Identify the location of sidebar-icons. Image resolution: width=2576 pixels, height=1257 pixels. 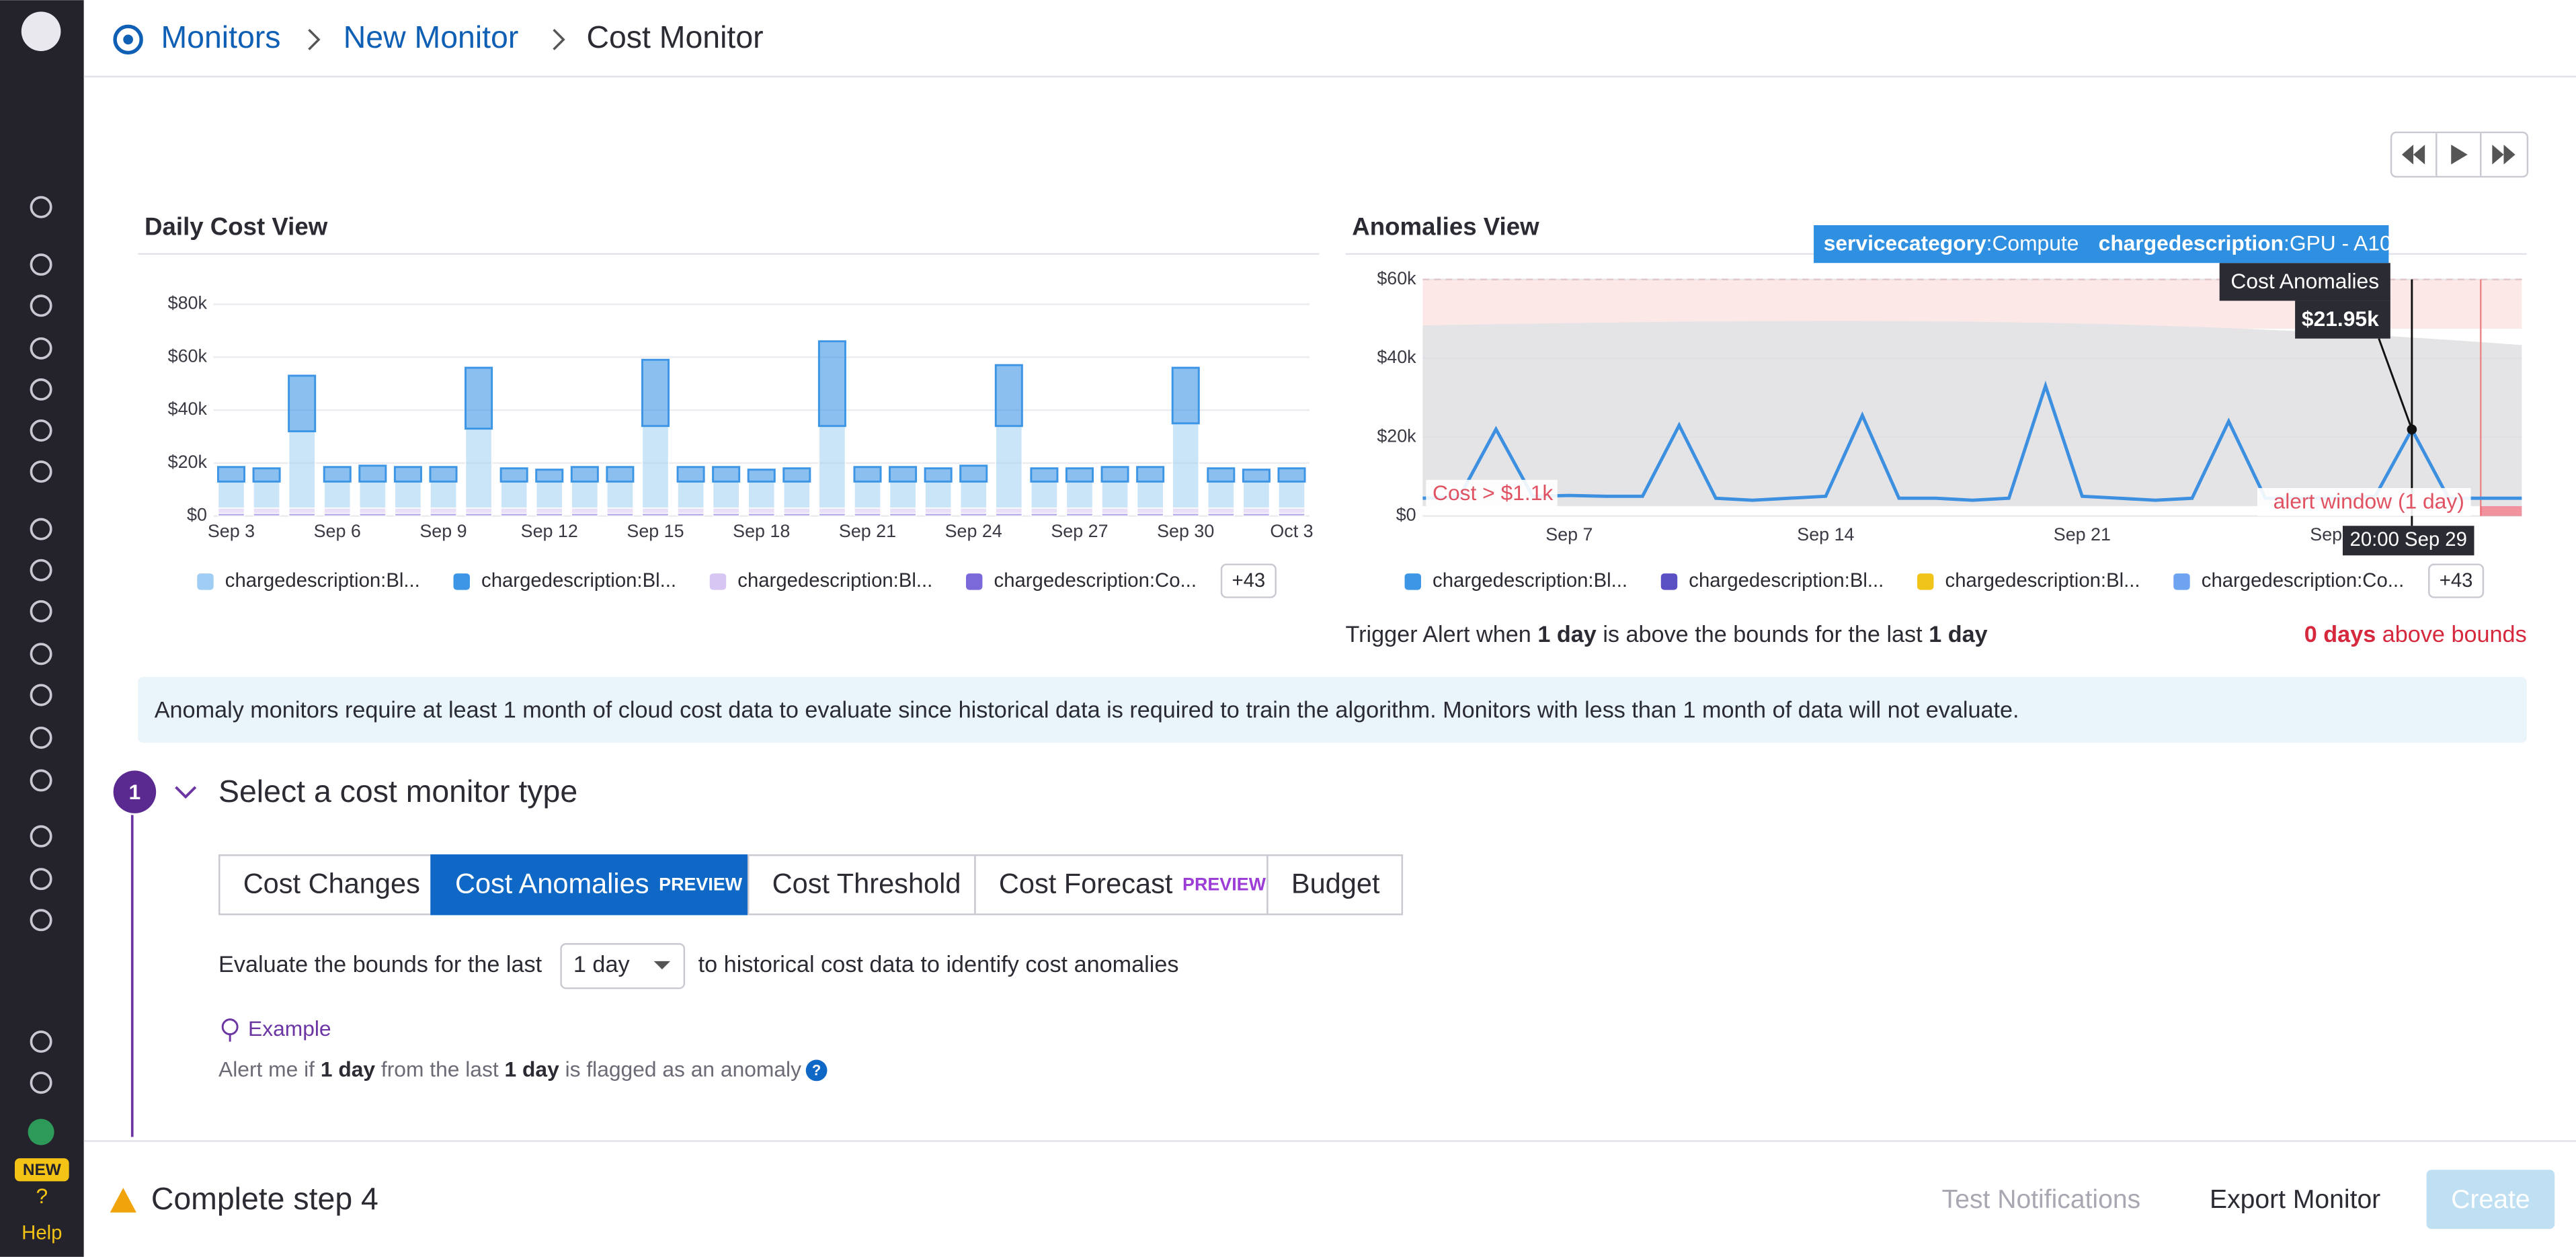
(41, 671).